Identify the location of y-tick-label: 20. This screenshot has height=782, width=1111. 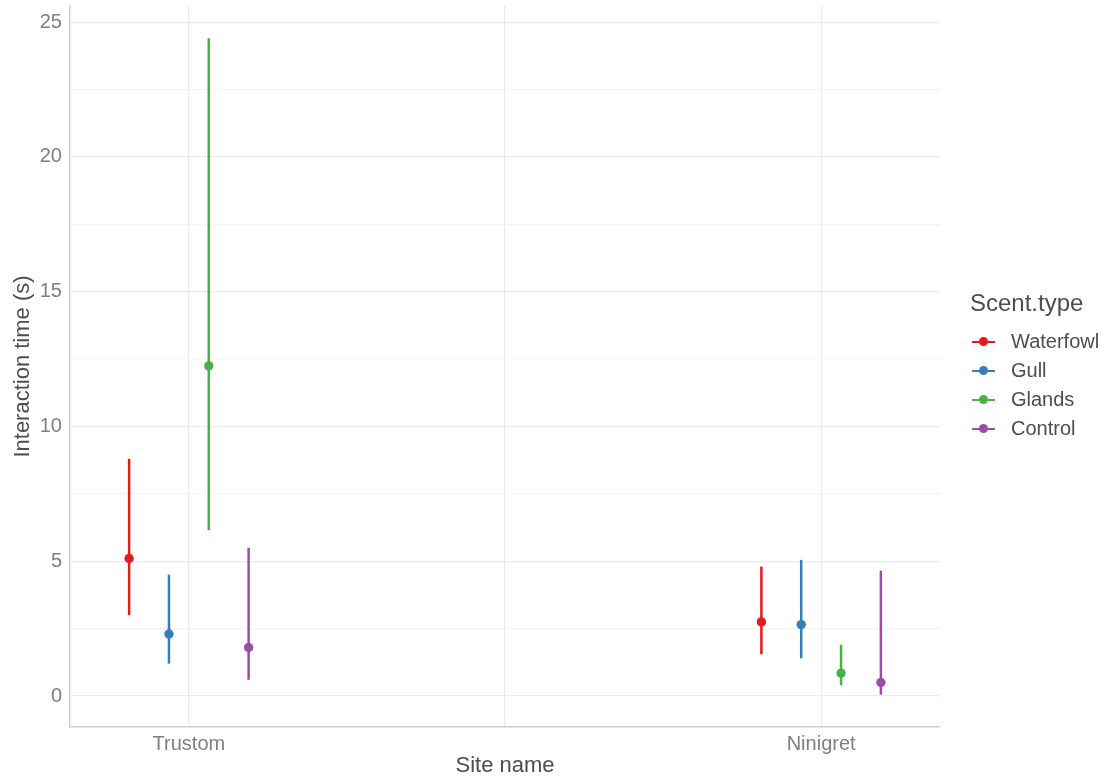
(50, 155).